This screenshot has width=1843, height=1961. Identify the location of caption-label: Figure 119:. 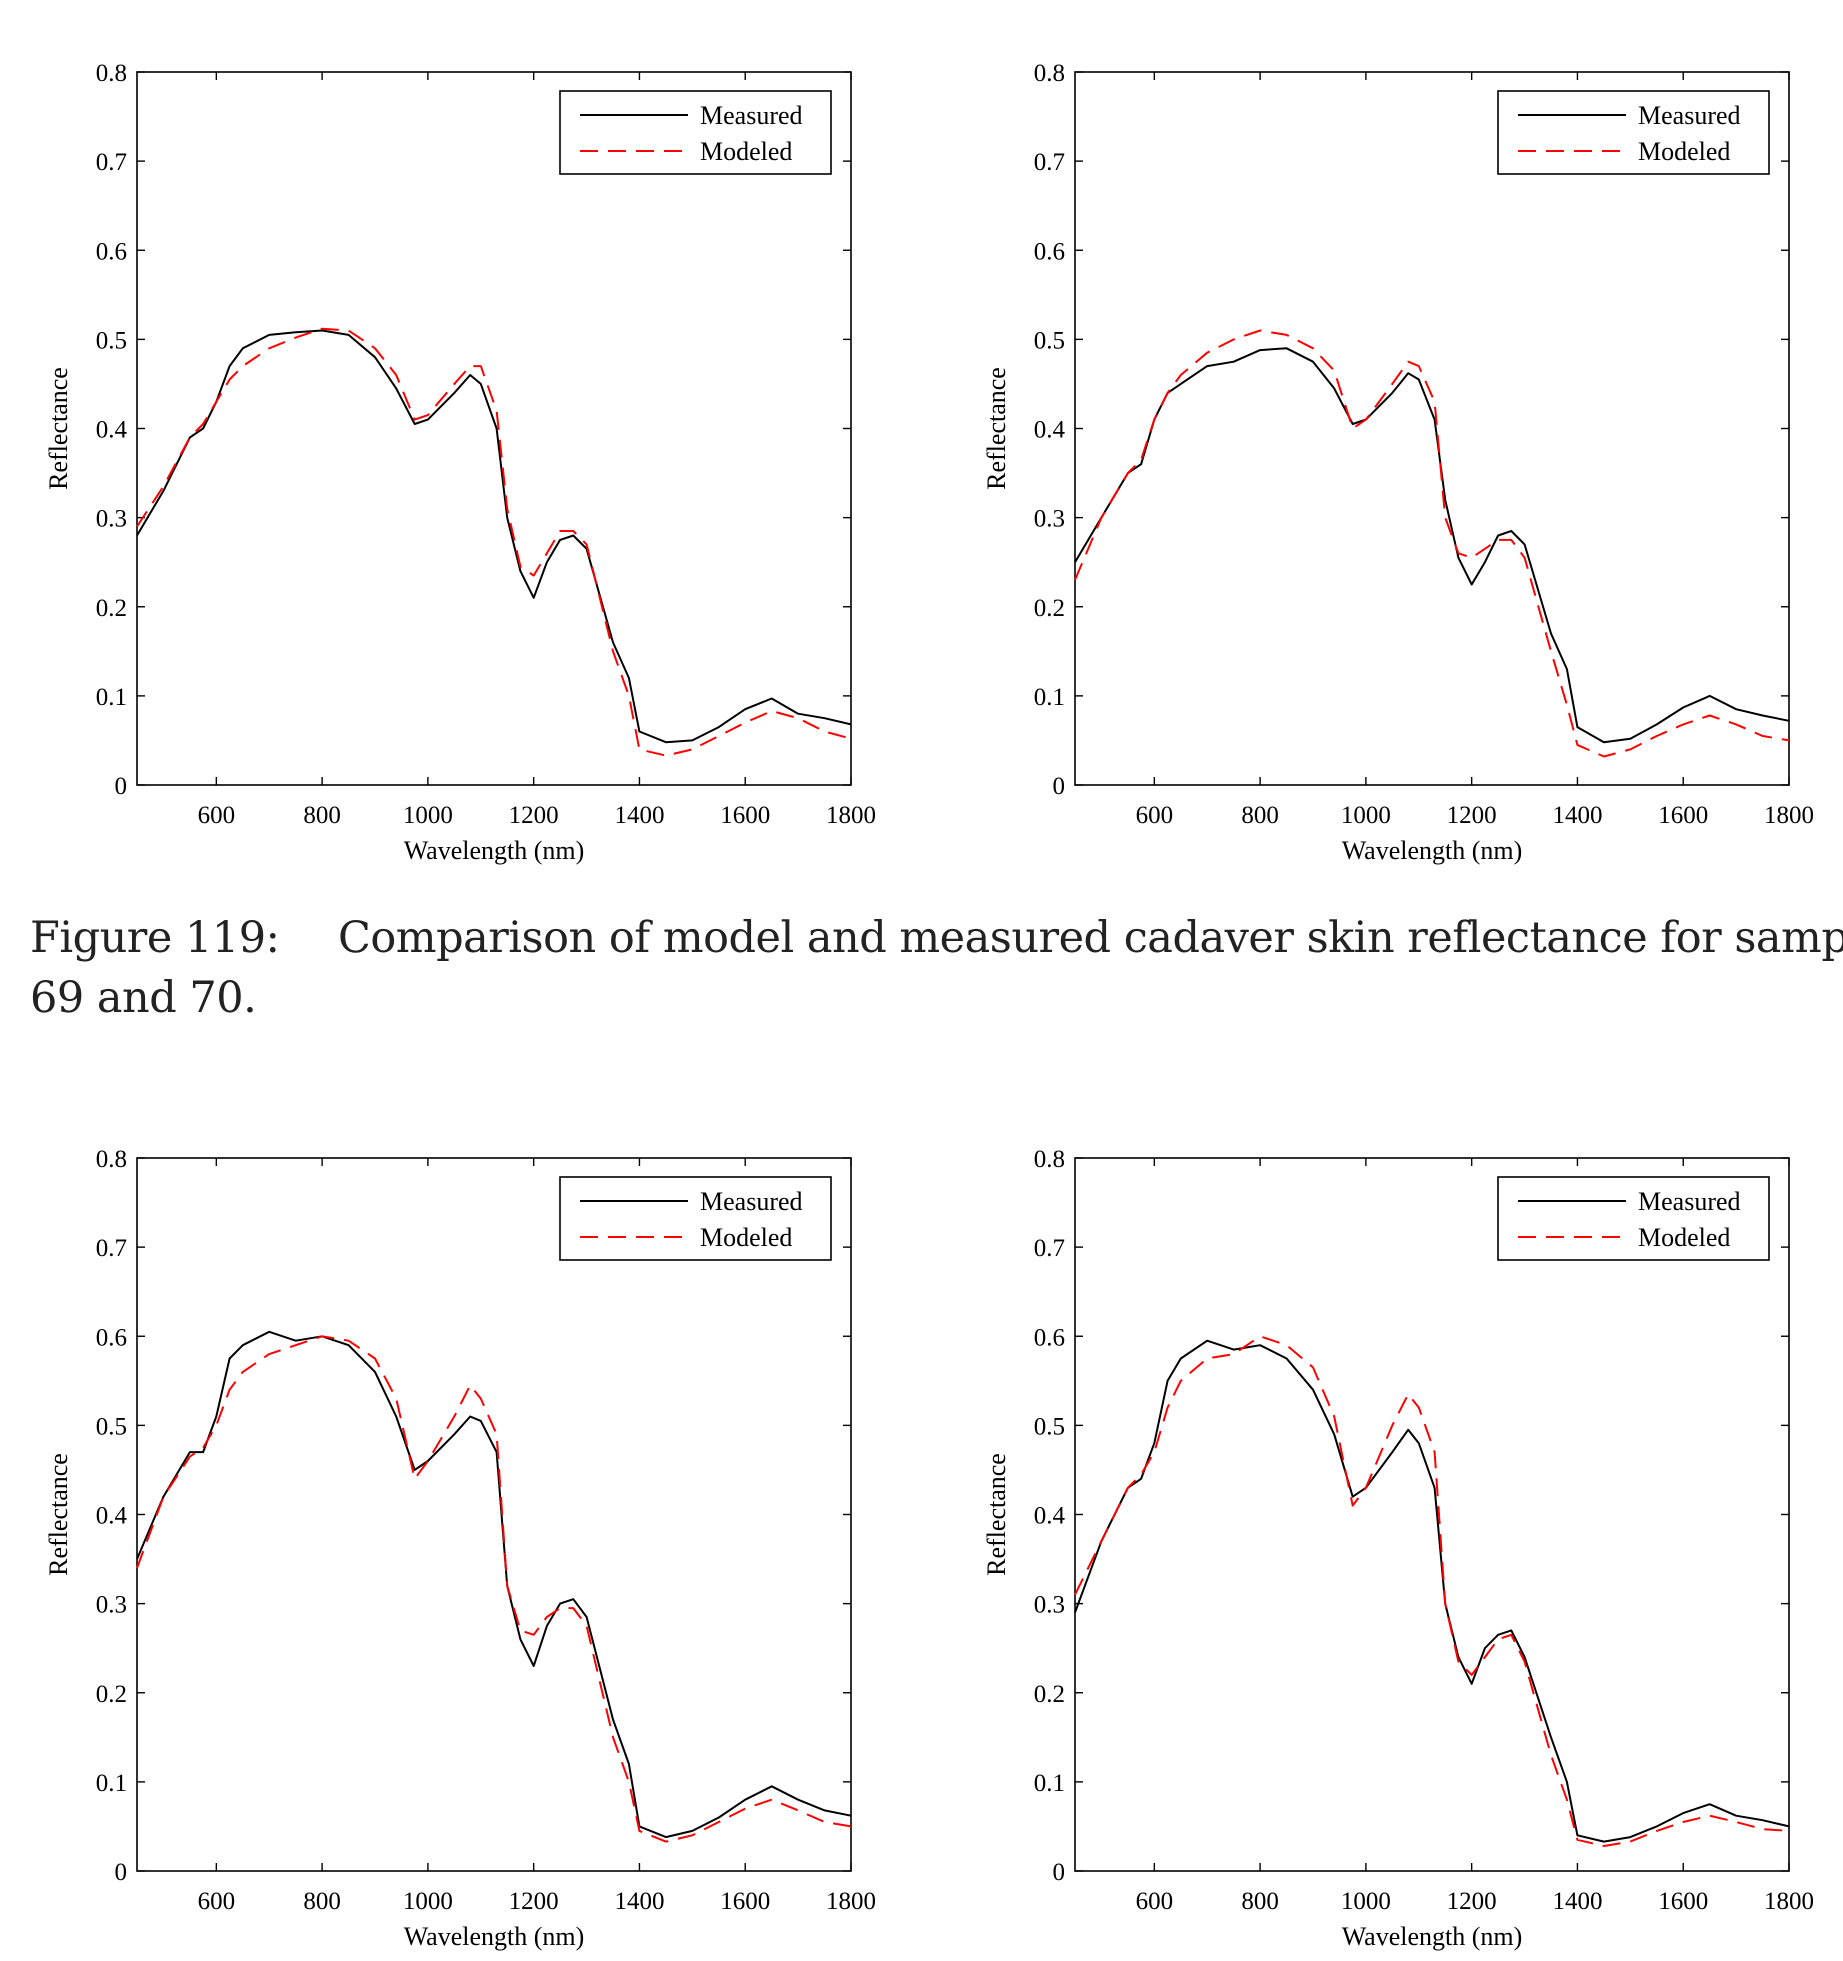
(155, 938).